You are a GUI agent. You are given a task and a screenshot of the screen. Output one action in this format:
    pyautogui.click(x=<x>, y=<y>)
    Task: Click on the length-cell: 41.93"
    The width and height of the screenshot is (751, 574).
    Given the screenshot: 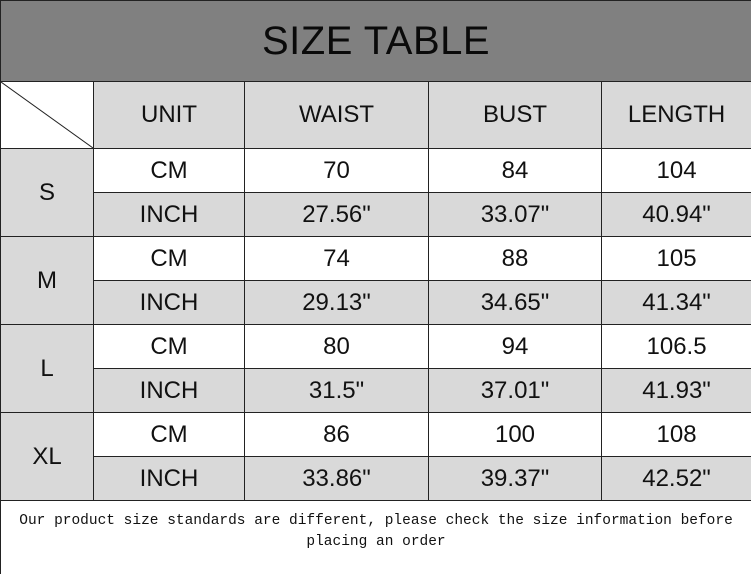 What is the action you would take?
    pyautogui.click(x=675, y=390)
    